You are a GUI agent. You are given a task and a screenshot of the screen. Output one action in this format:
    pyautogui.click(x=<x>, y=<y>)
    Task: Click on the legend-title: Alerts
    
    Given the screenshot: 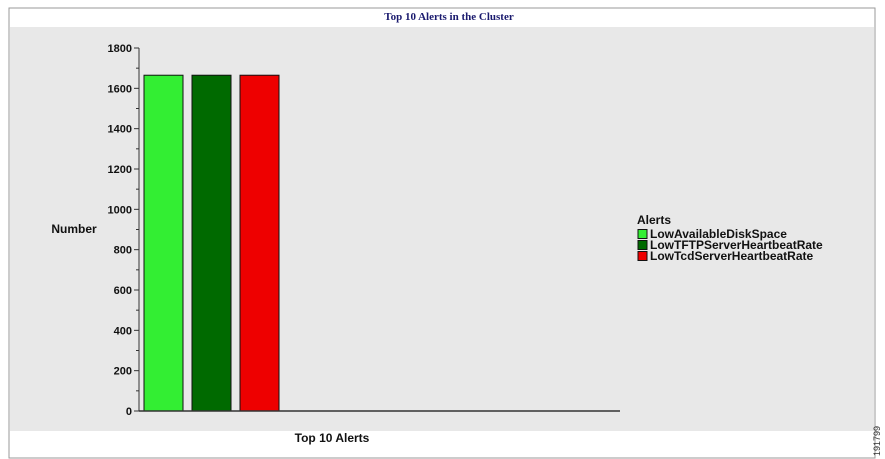 What is the action you would take?
    pyautogui.click(x=654, y=220)
    